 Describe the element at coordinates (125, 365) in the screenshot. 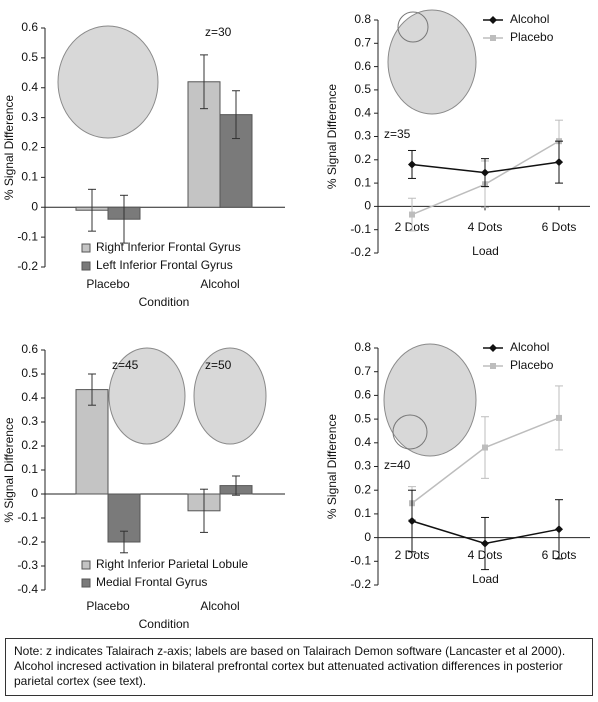

I see `annotation: z=45` at that location.